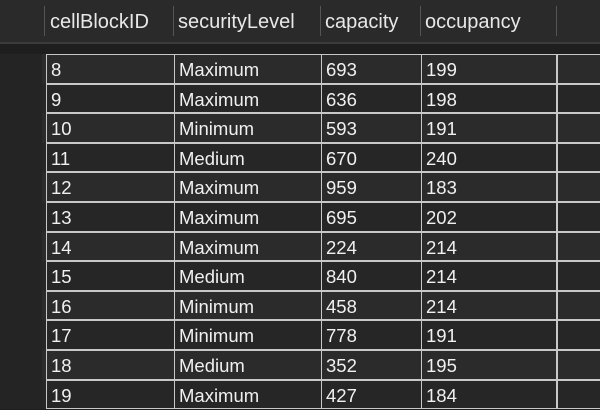  I want to click on table-row: 12 Maximum 959 183, so click(300, 187).